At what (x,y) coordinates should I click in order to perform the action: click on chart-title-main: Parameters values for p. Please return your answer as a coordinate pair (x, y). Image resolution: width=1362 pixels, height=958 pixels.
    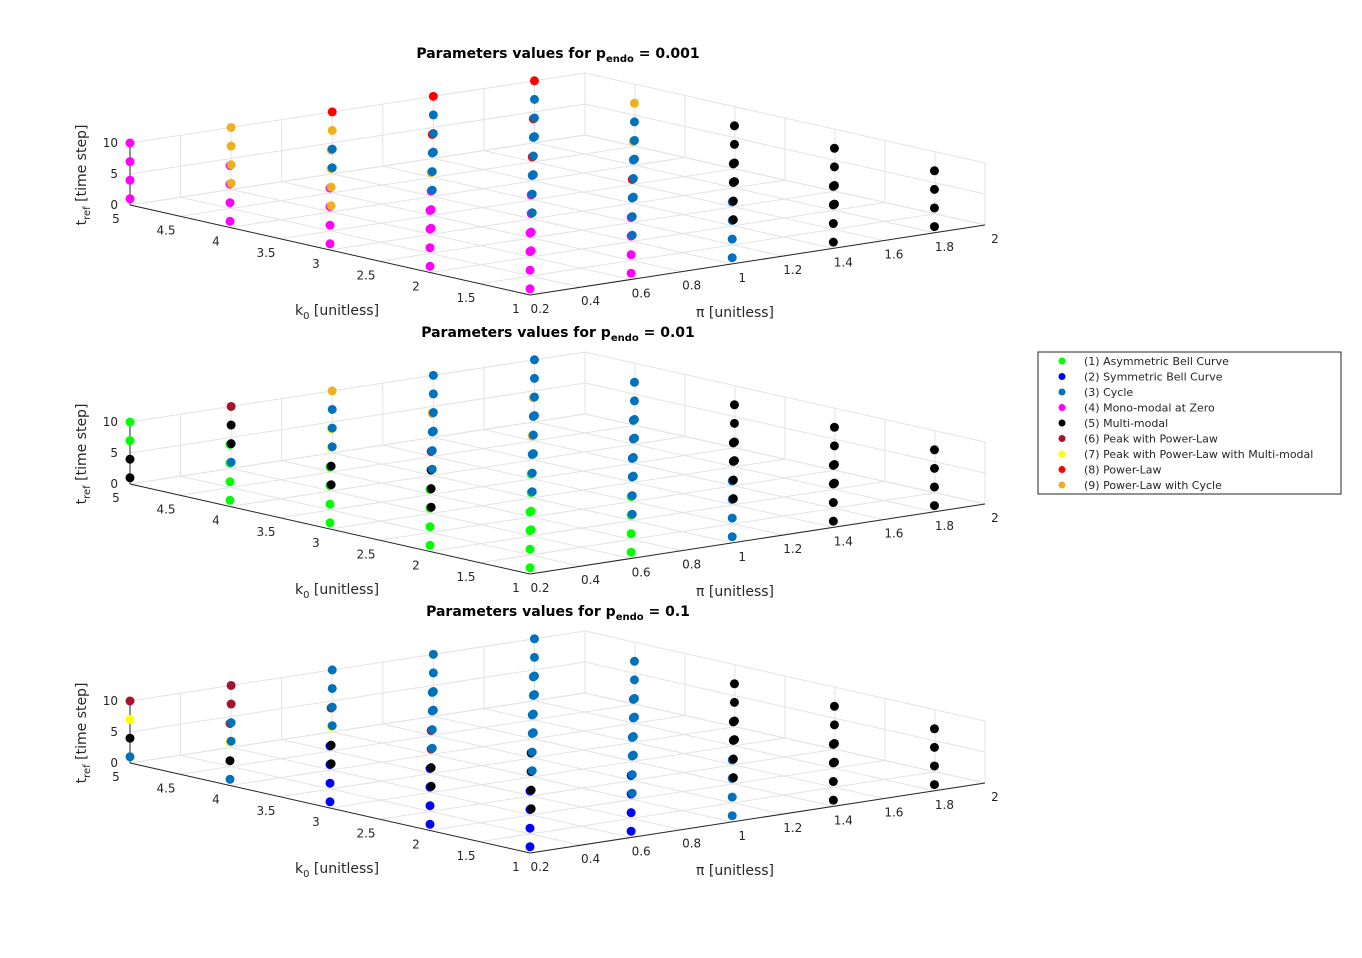
    Looking at the image, I should click on (511, 54).